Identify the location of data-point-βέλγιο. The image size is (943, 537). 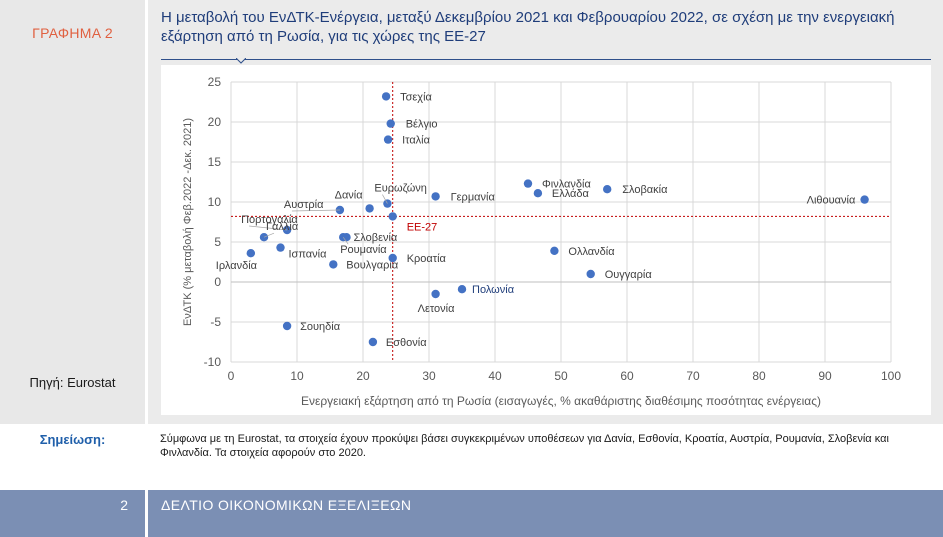
(390, 123).